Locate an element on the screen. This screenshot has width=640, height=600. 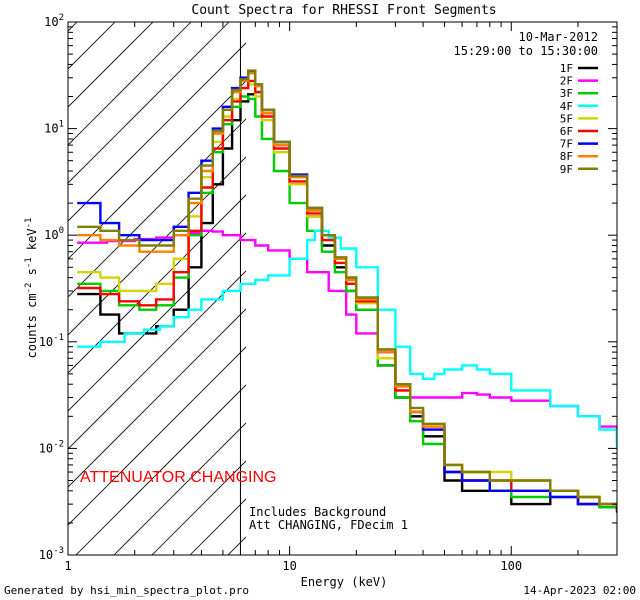
legend-label-5F: 5F is located at coordinates (566, 118).